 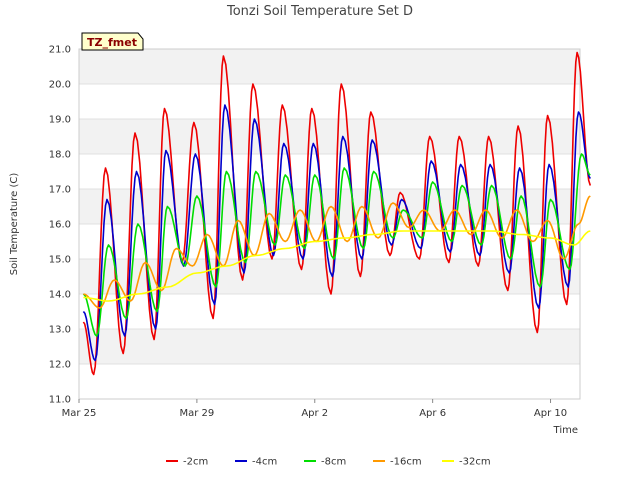 I want to click on y-tick-label: 20.0, so click(x=60, y=85).